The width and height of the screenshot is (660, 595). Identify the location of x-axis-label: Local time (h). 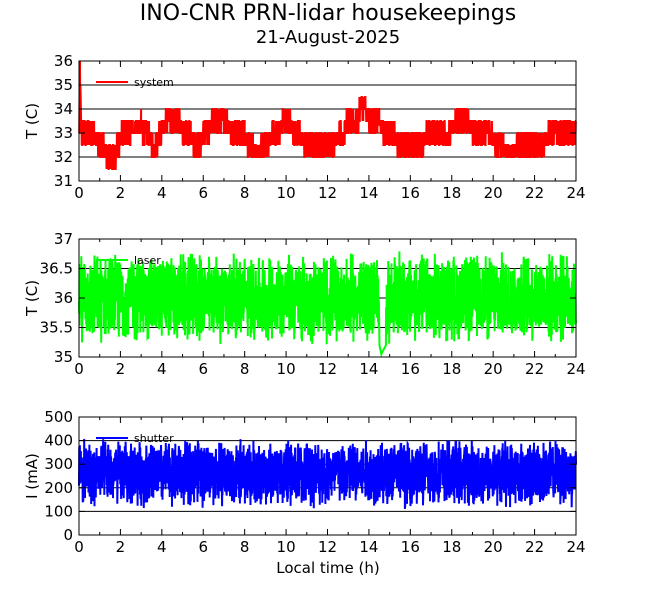
(328, 568).